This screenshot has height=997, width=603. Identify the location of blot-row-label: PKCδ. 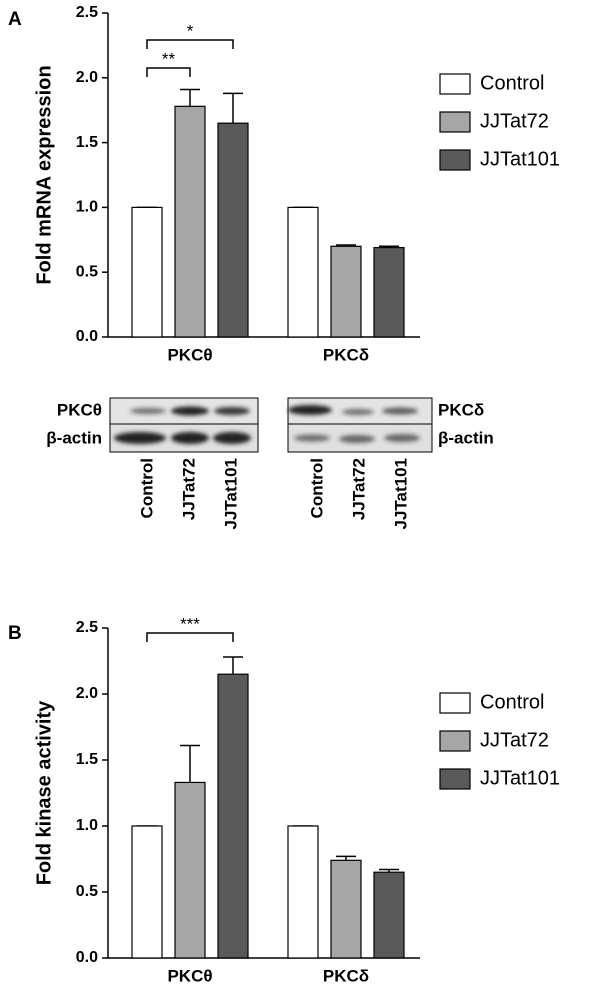
(461, 409).